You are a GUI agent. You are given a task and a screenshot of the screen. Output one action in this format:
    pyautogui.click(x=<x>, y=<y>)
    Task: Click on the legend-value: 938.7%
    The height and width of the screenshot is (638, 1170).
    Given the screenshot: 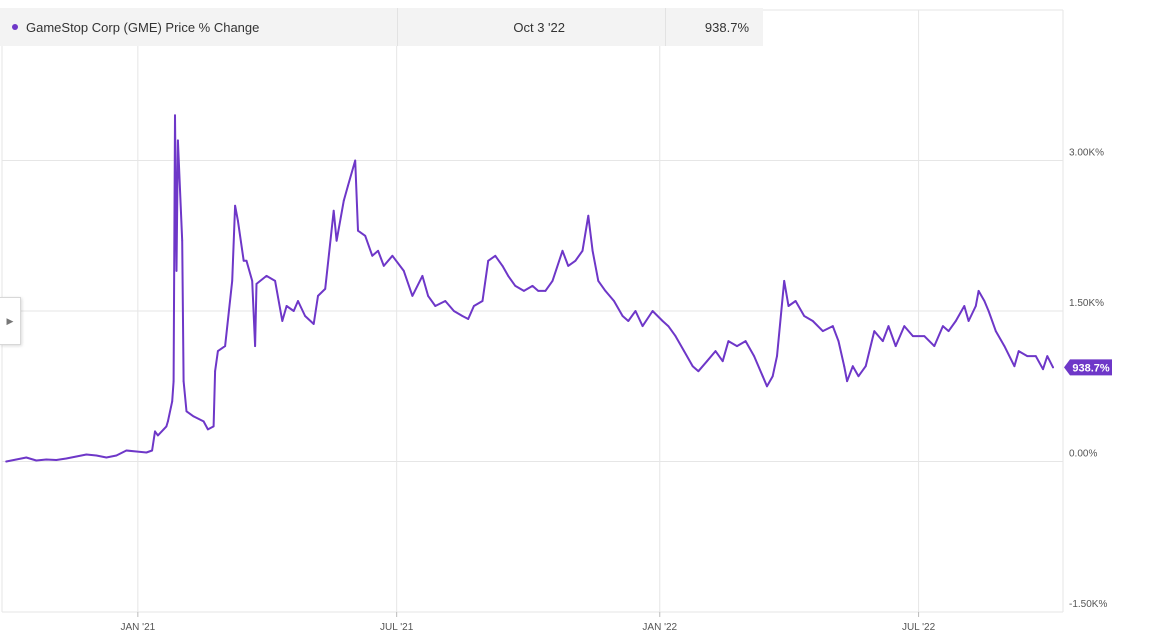 What is the action you would take?
    pyautogui.click(x=726, y=27)
    